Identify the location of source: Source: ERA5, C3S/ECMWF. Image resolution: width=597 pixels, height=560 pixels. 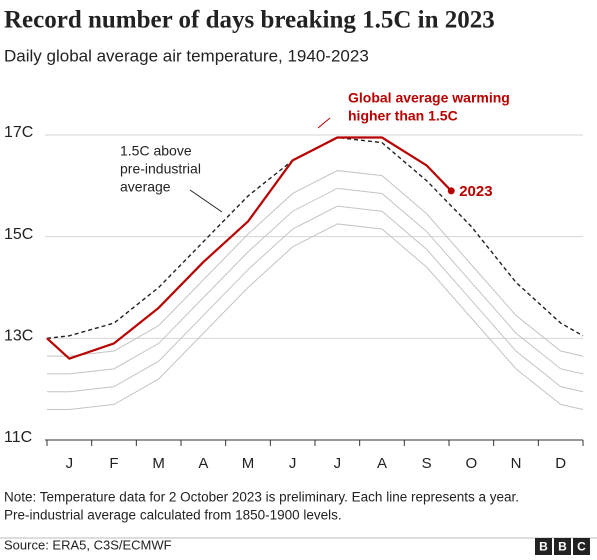
(88, 544).